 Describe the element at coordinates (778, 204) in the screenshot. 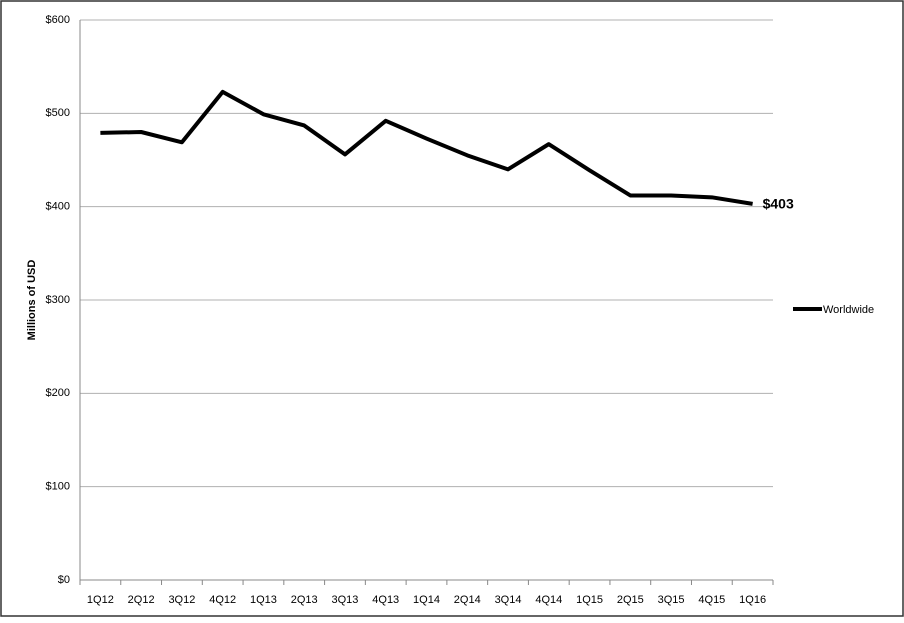

I see `data-label: $403` at that location.